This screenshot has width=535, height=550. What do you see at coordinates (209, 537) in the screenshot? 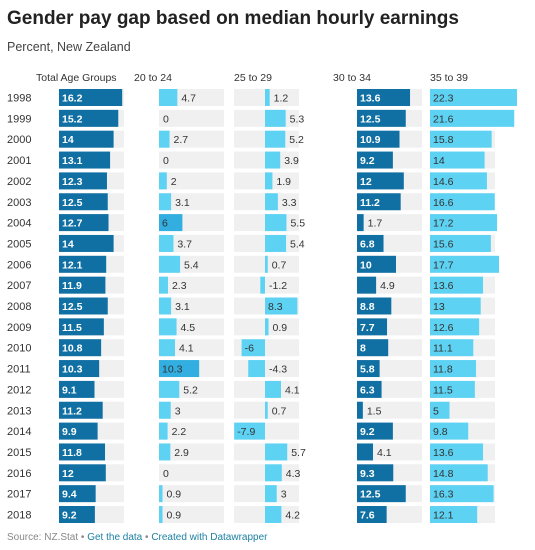
I see `datawrapper-credit-link: Created with Datawrapper` at bounding box center [209, 537].